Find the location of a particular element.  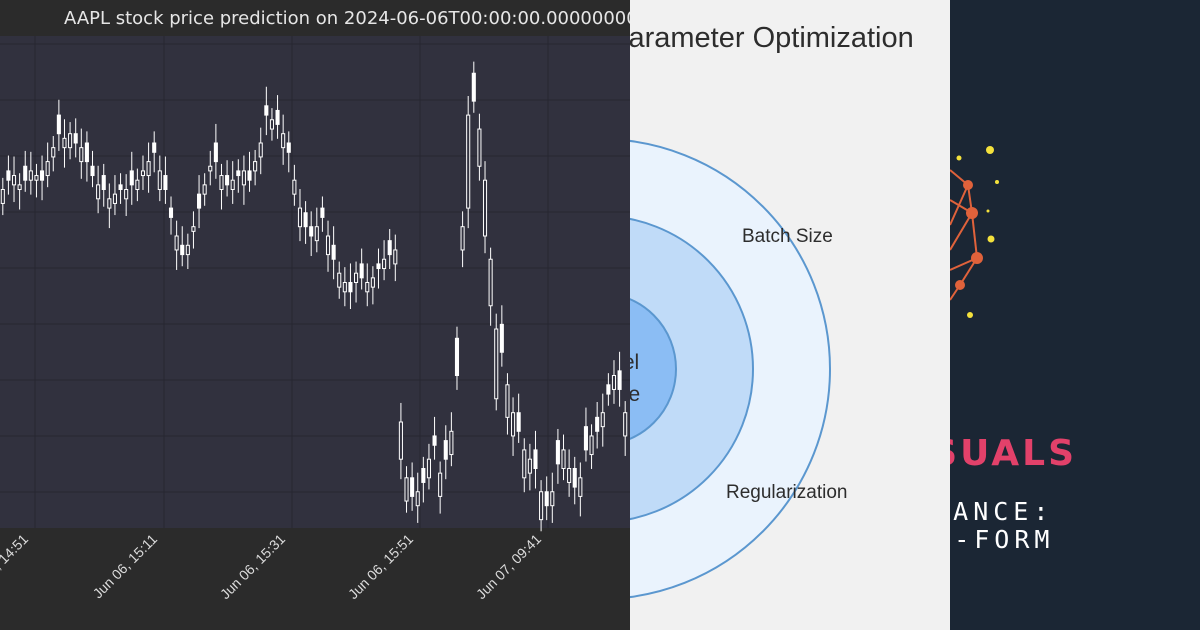

middle-ring is located at coordinates (692, 369).